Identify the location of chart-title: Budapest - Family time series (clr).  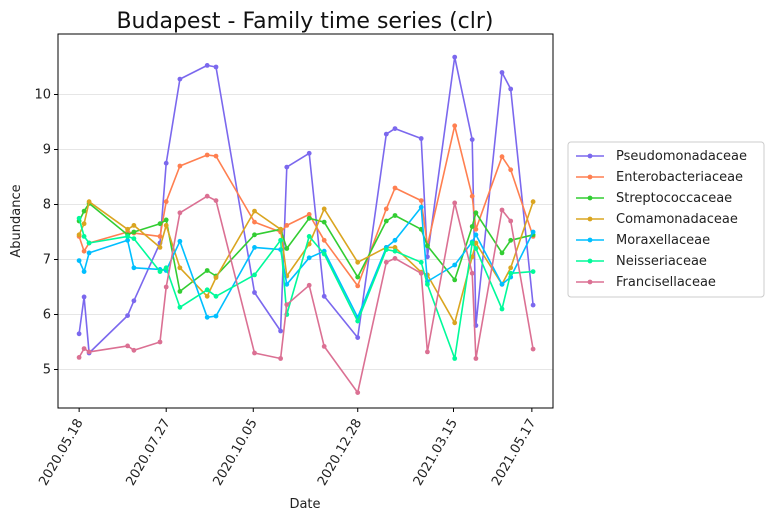
(304, 21).